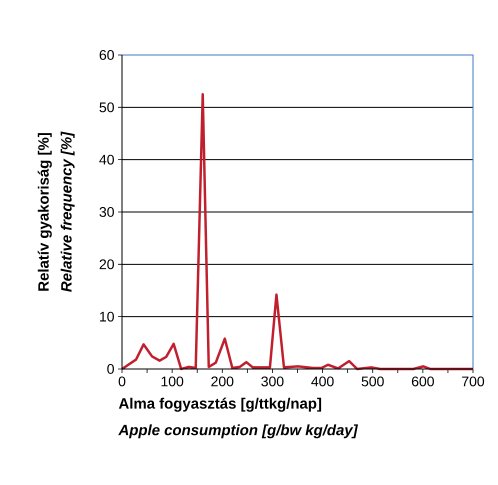 This screenshot has height=485, width=498. Describe the element at coordinates (423, 381) in the screenshot. I see `x-tick-label: 600` at that location.